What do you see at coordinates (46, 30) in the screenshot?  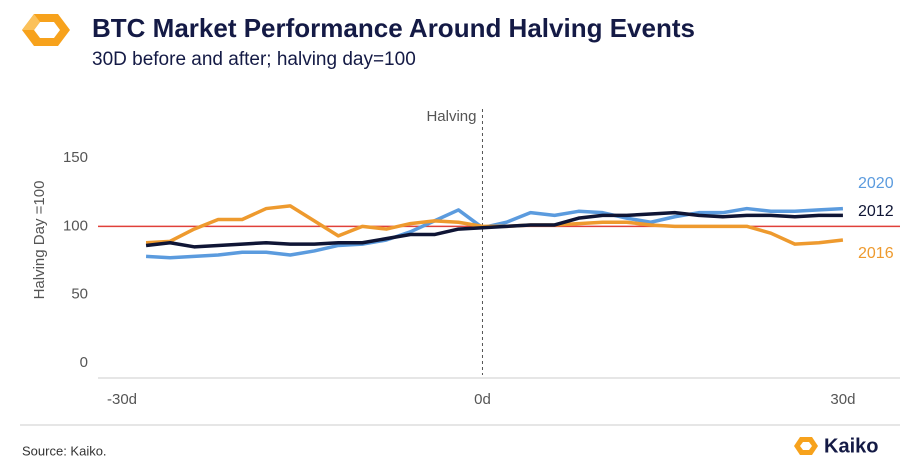 I see `logo` at bounding box center [46, 30].